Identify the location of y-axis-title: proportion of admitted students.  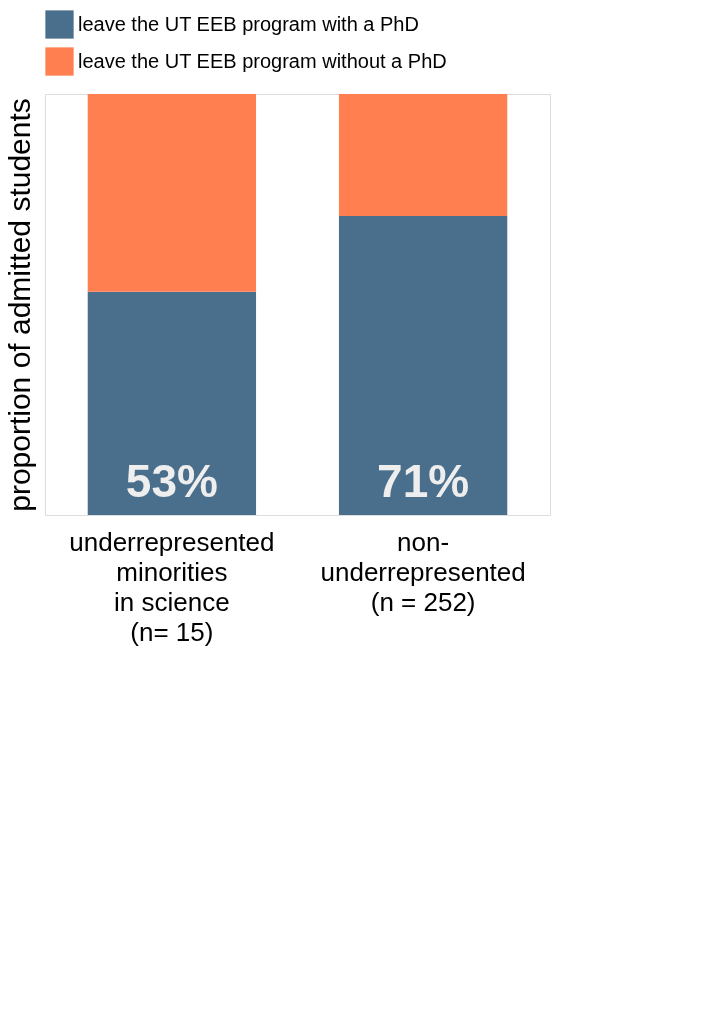
(19, 305).